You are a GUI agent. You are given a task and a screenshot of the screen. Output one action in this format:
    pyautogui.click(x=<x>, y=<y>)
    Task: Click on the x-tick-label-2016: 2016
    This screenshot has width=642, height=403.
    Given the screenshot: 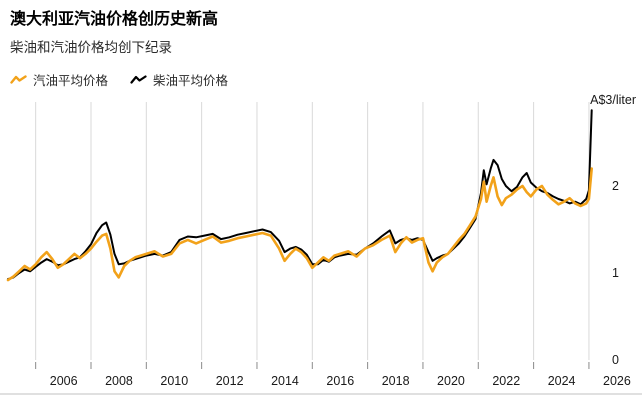 What is the action you would take?
    pyautogui.click(x=340, y=381)
    